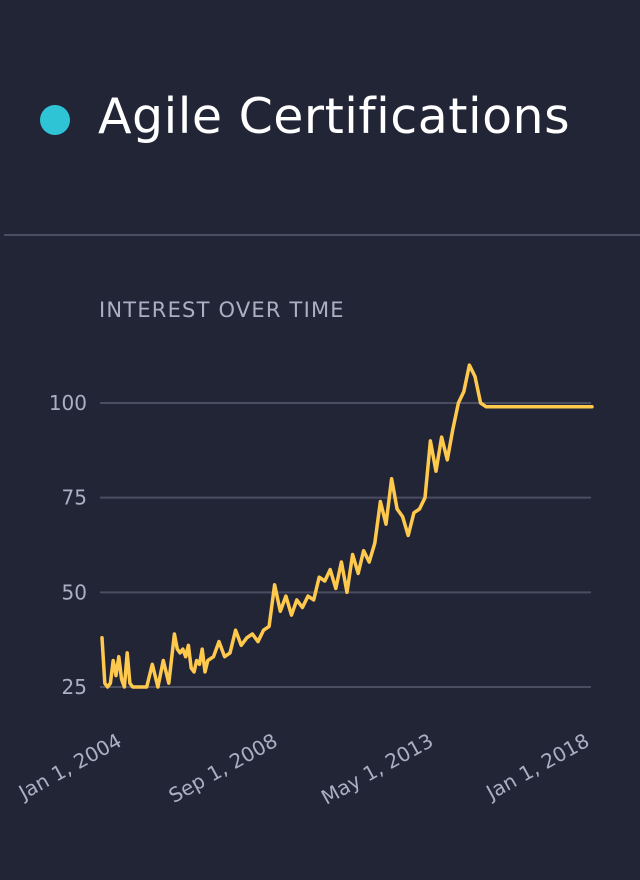  I want to click on y-tick-label: 100, so click(68, 403).